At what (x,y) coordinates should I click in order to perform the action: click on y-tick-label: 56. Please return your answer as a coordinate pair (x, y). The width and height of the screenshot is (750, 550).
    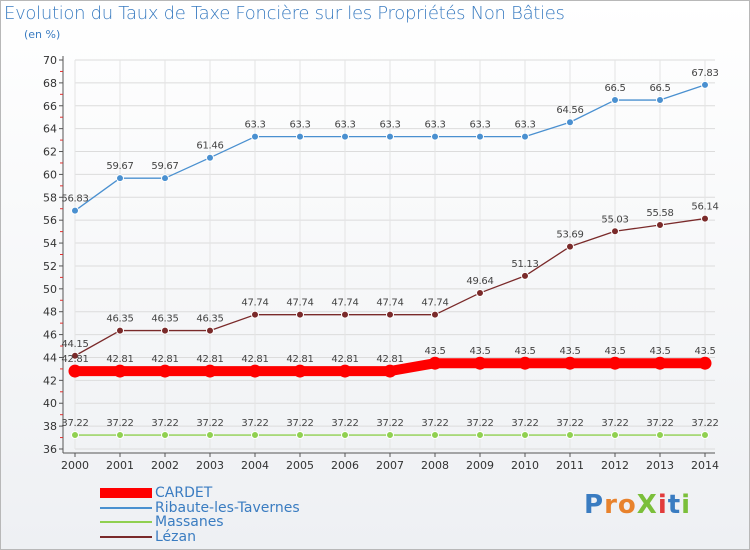
    Looking at the image, I should click on (50, 220).